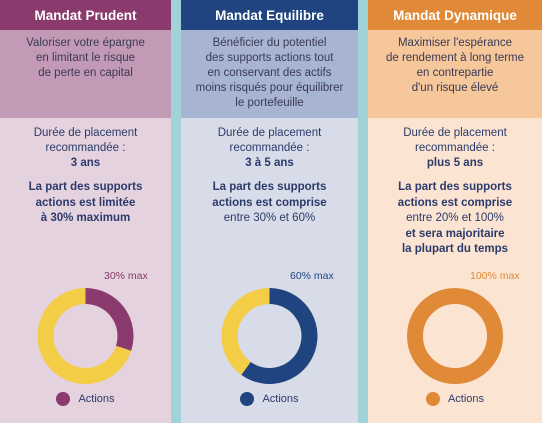  I want to click on share-line: entre 20% et 100%, so click(455, 218).